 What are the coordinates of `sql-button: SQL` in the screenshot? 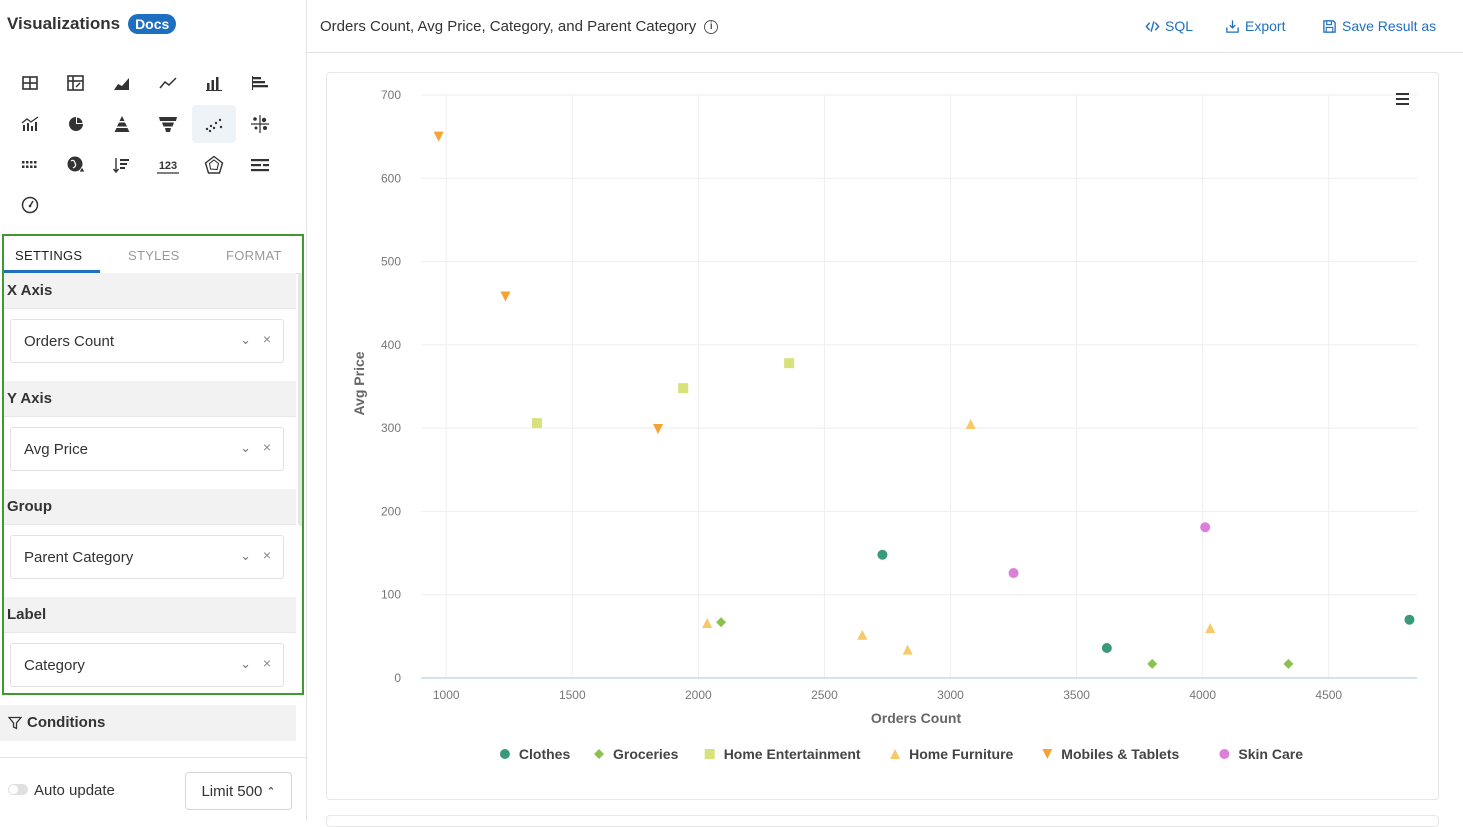 It's located at (1169, 26).